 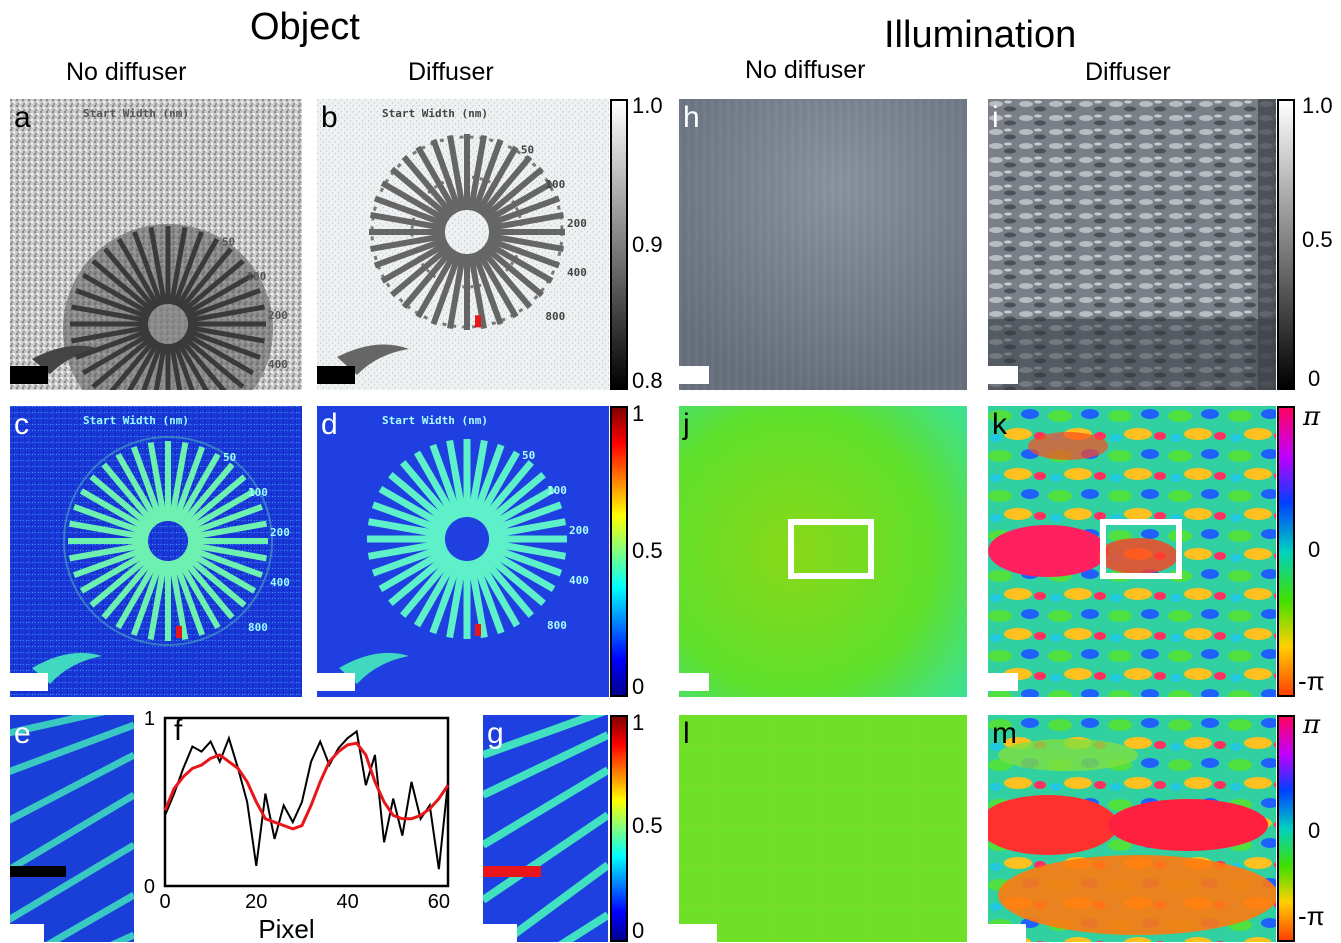 I want to click on panel-m-image: m, so click(x=1132, y=828).